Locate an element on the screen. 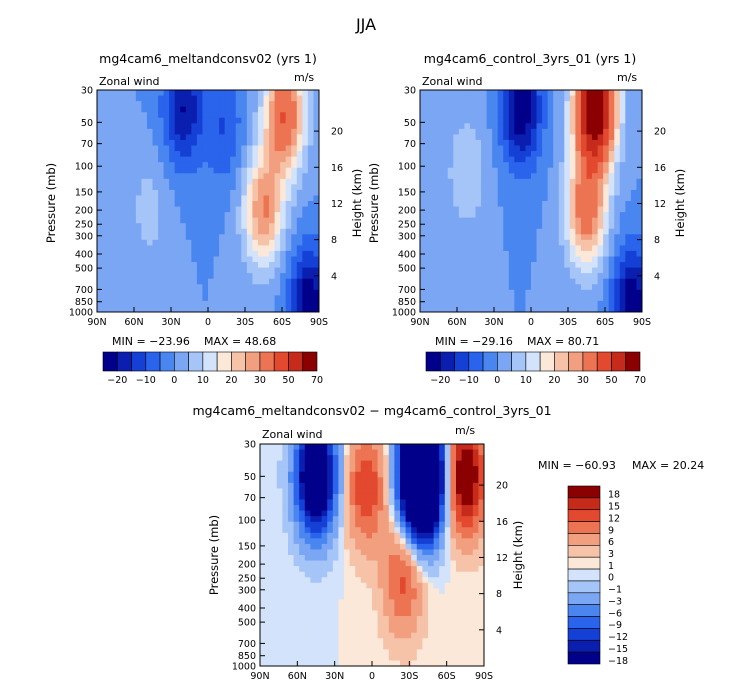 The image size is (732, 690). colorbar-swatch is located at coordinates (310, 361).